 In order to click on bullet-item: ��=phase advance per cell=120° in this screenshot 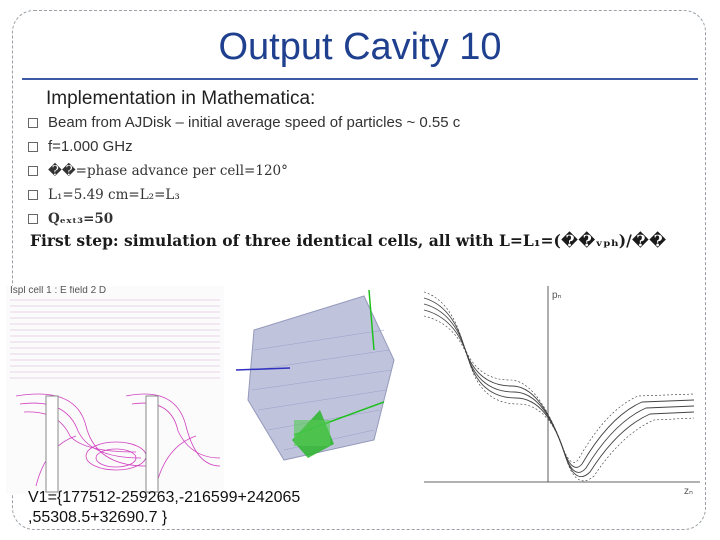, I will do `click(244, 171)`.